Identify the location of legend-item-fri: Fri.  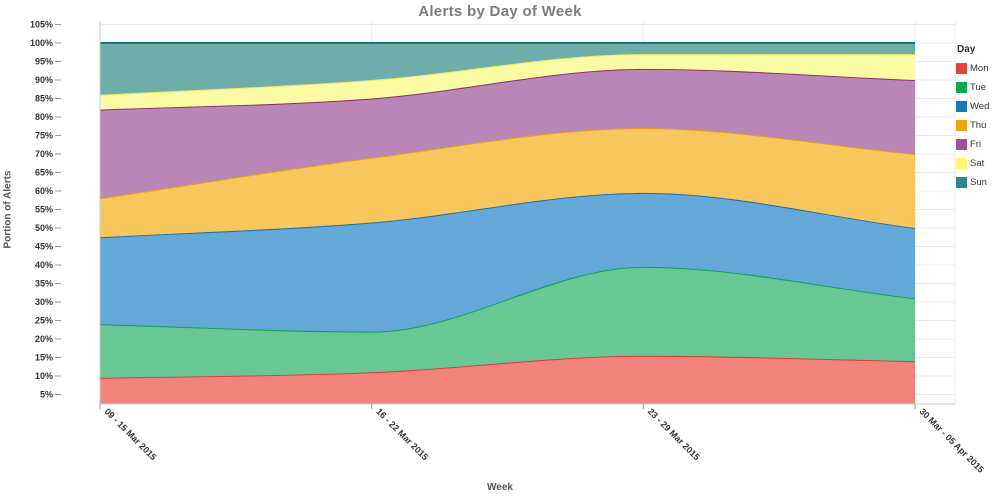
(978, 144).